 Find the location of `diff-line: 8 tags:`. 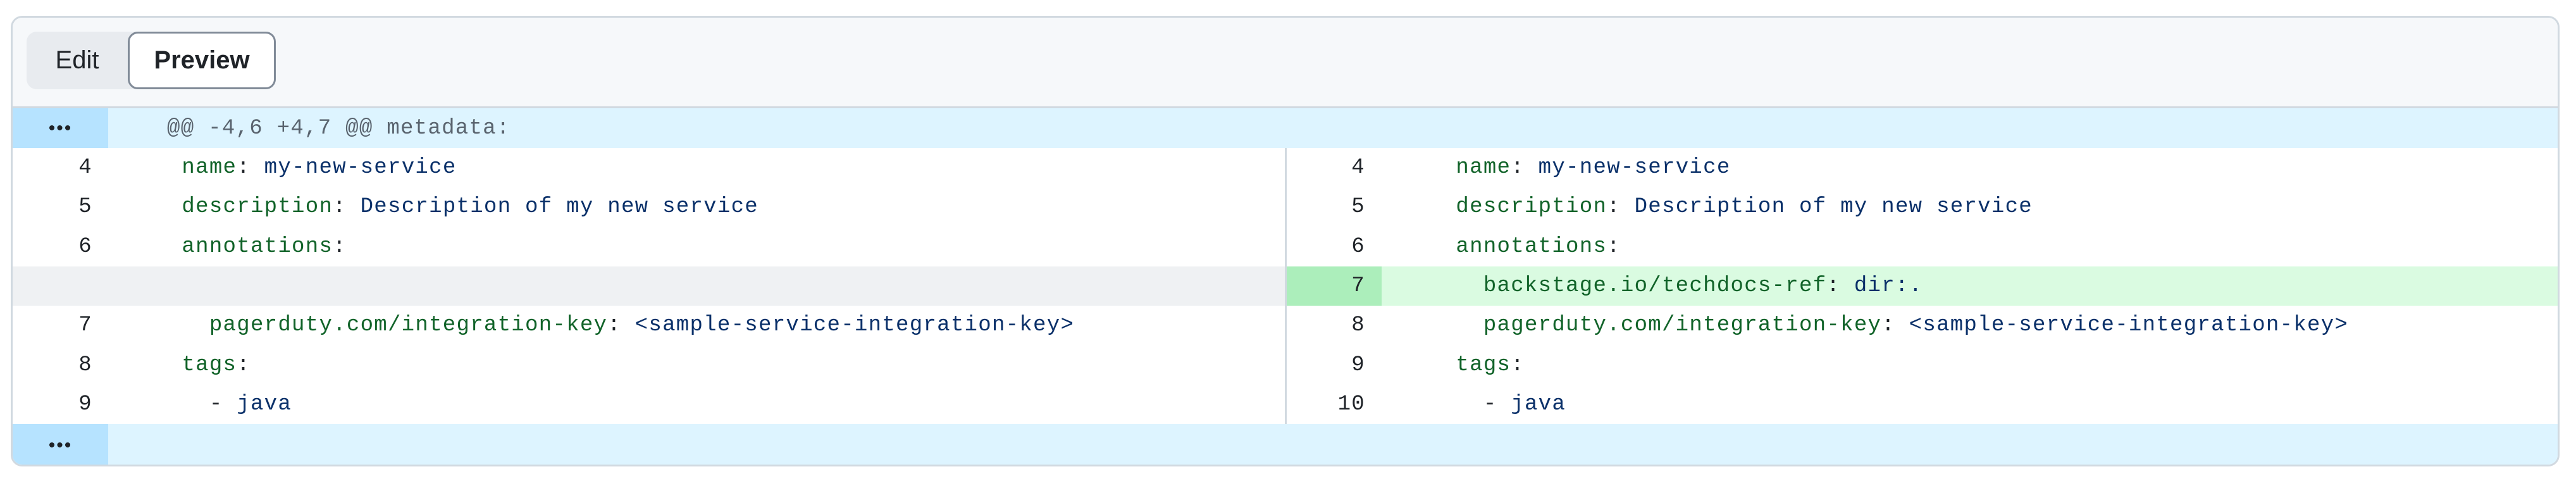

diff-line: 8 tags: is located at coordinates (649, 365).